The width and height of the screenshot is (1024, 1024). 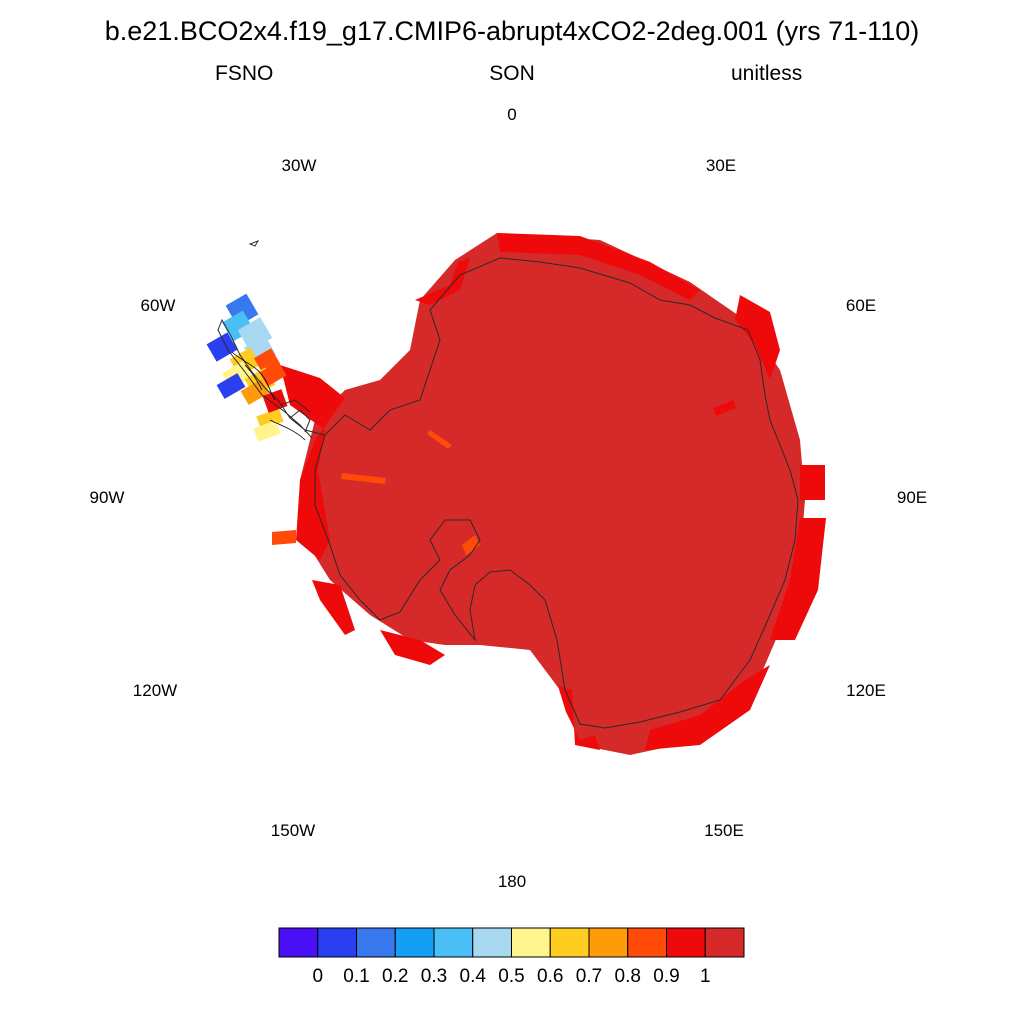 I want to click on colorbar-label: 0, so click(x=317, y=976).